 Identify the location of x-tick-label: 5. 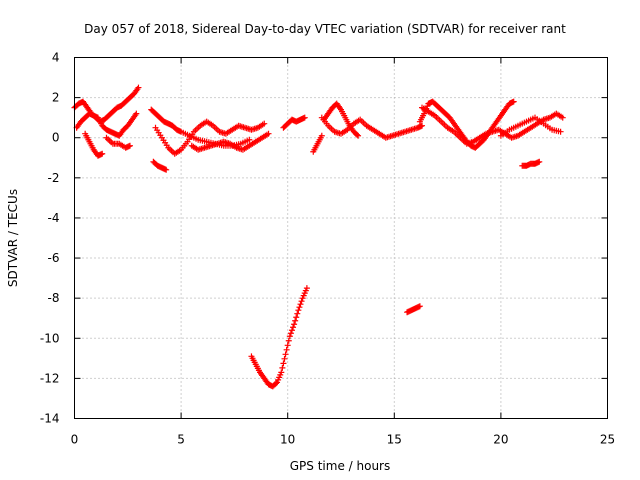
(181, 440).